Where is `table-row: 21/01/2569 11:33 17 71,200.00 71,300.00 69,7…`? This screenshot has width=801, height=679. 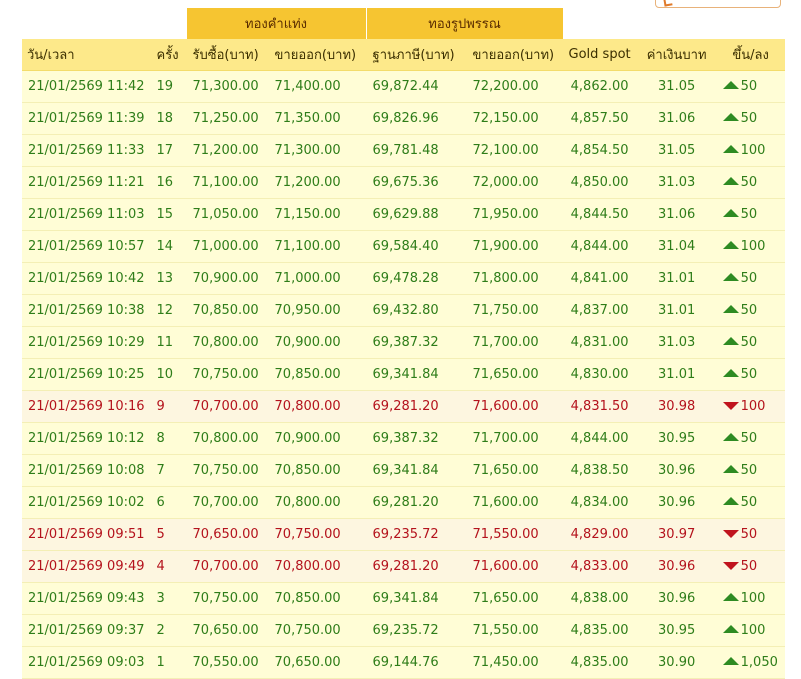
table-row: 21/01/2569 11:33 17 71,200.00 71,300.00 69,7… is located at coordinates (403, 151).